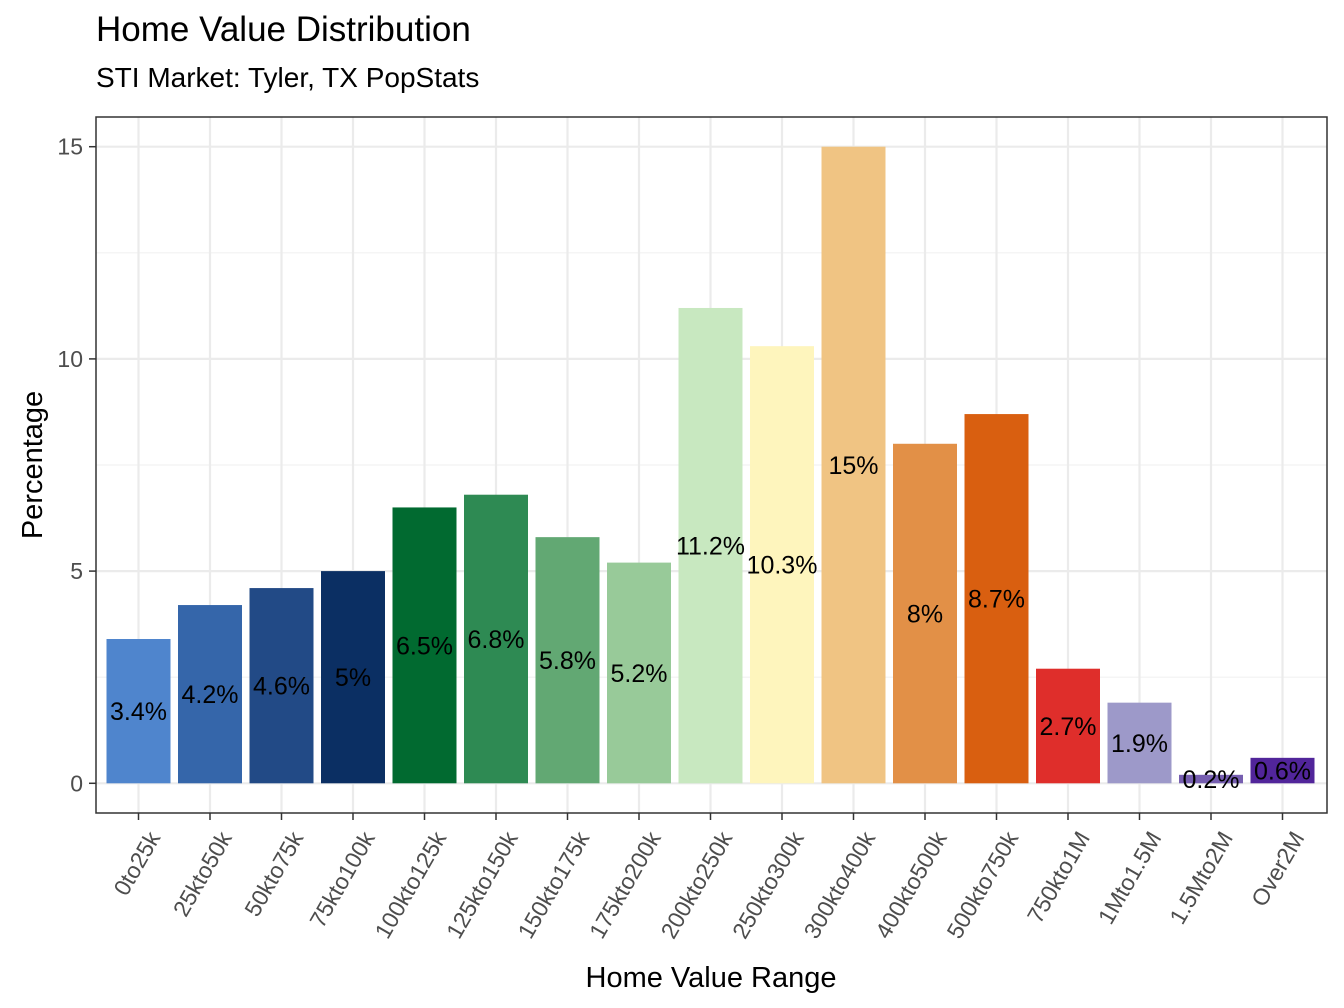 The image size is (1344, 1008). What do you see at coordinates (1058, 877) in the screenshot?
I see `x-tick-label: 750kto1M` at bounding box center [1058, 877].